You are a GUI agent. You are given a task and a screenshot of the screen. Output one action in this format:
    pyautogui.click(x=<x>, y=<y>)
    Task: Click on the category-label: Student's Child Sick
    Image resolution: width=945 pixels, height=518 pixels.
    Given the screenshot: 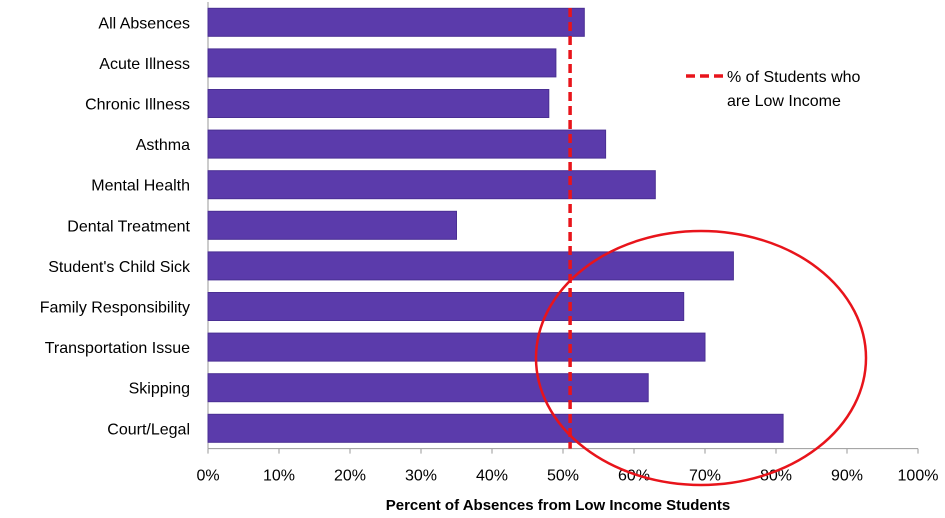 What is the action you would take?
    pyautogui.click(x=119, y=267)
    